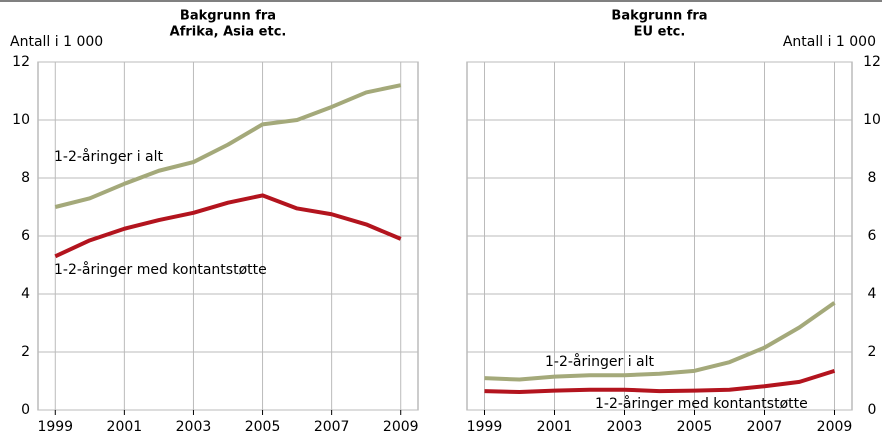 The height and width of the screenshot is (439, 882). I want to click on chart-title: Afrika, Asia etc., so click(228, 32).